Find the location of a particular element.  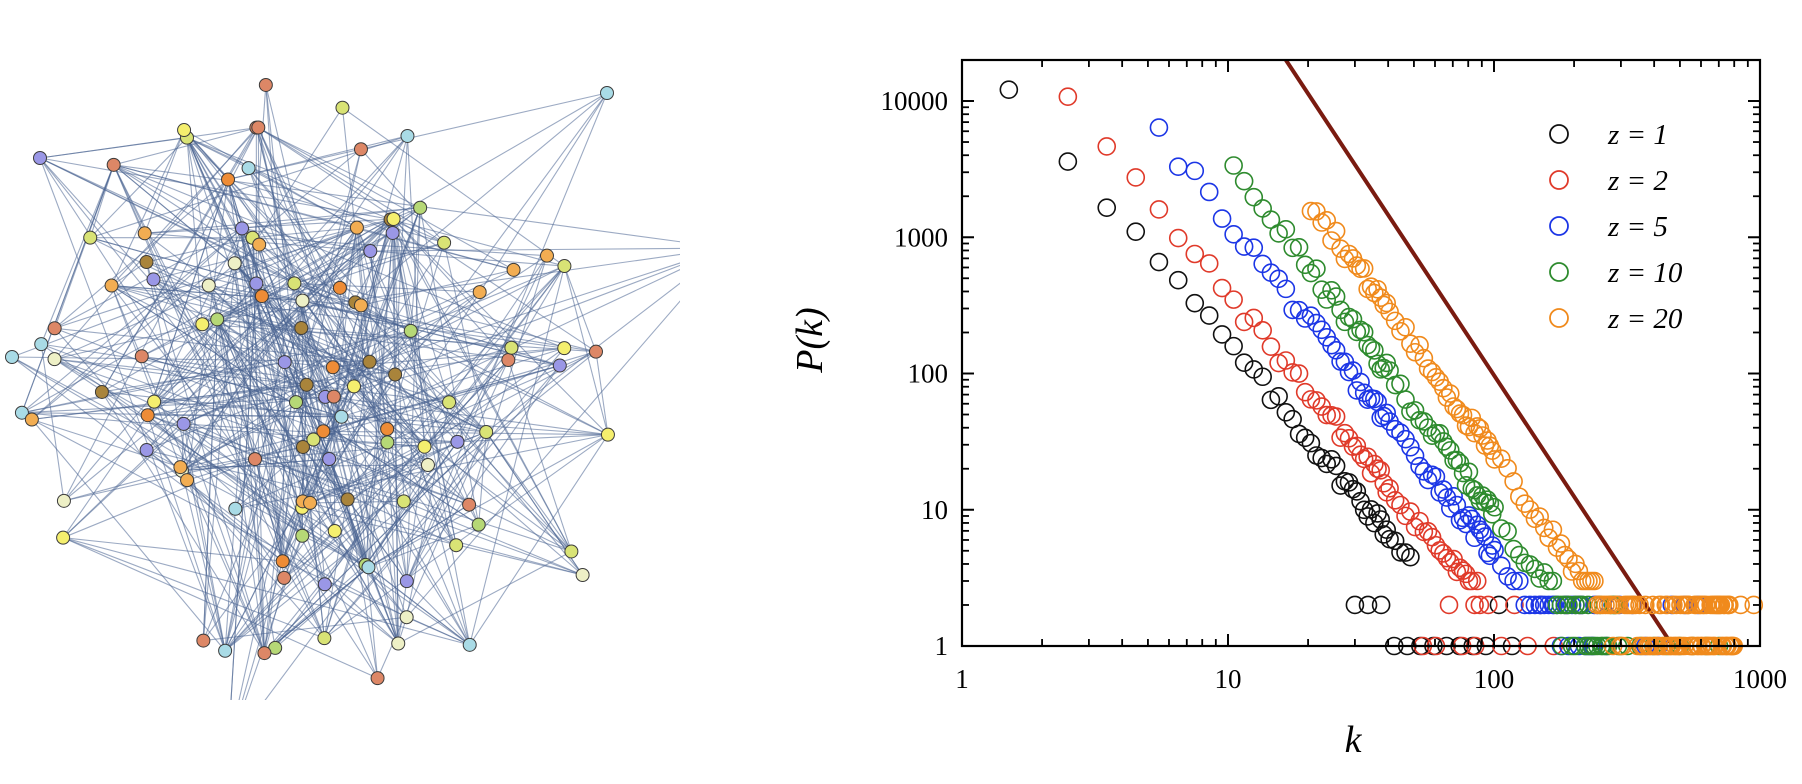

legend-marker is located at coordinates (1559, 318).